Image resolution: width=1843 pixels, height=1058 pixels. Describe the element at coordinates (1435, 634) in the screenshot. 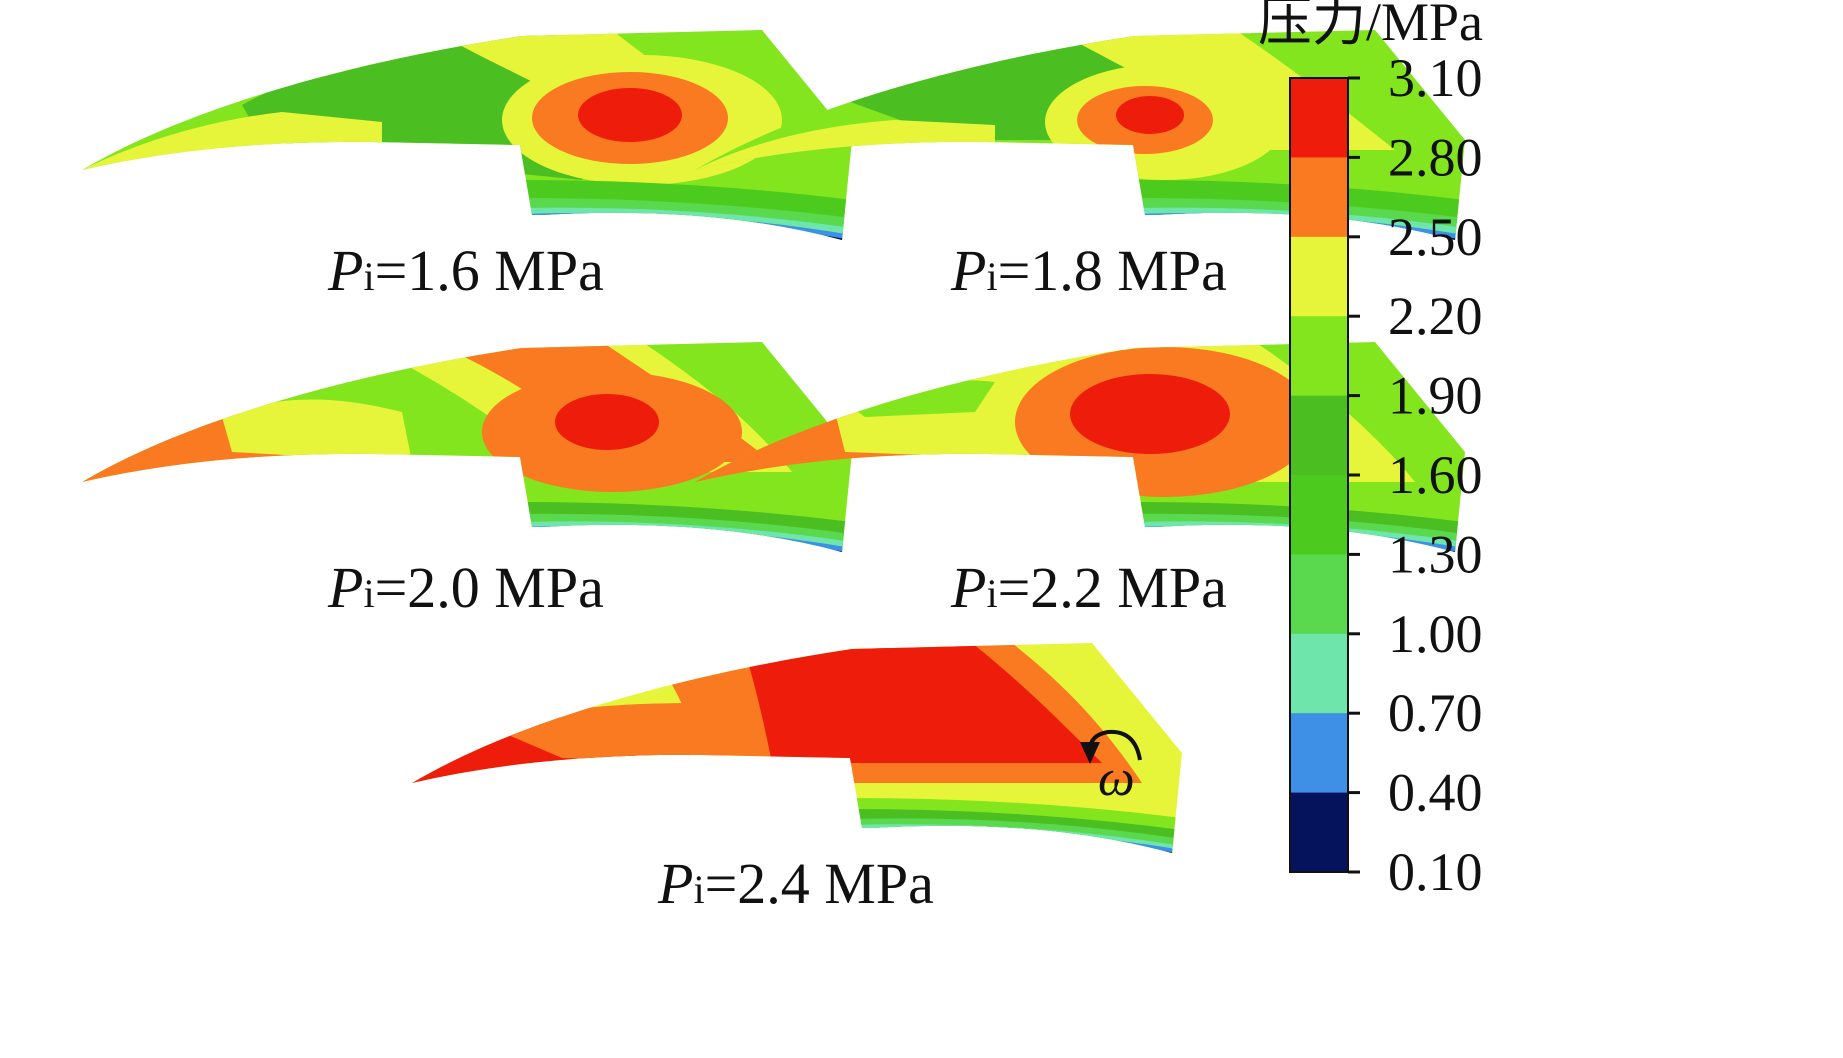

I see `colorbar-tick-label: 1.00` at that location.